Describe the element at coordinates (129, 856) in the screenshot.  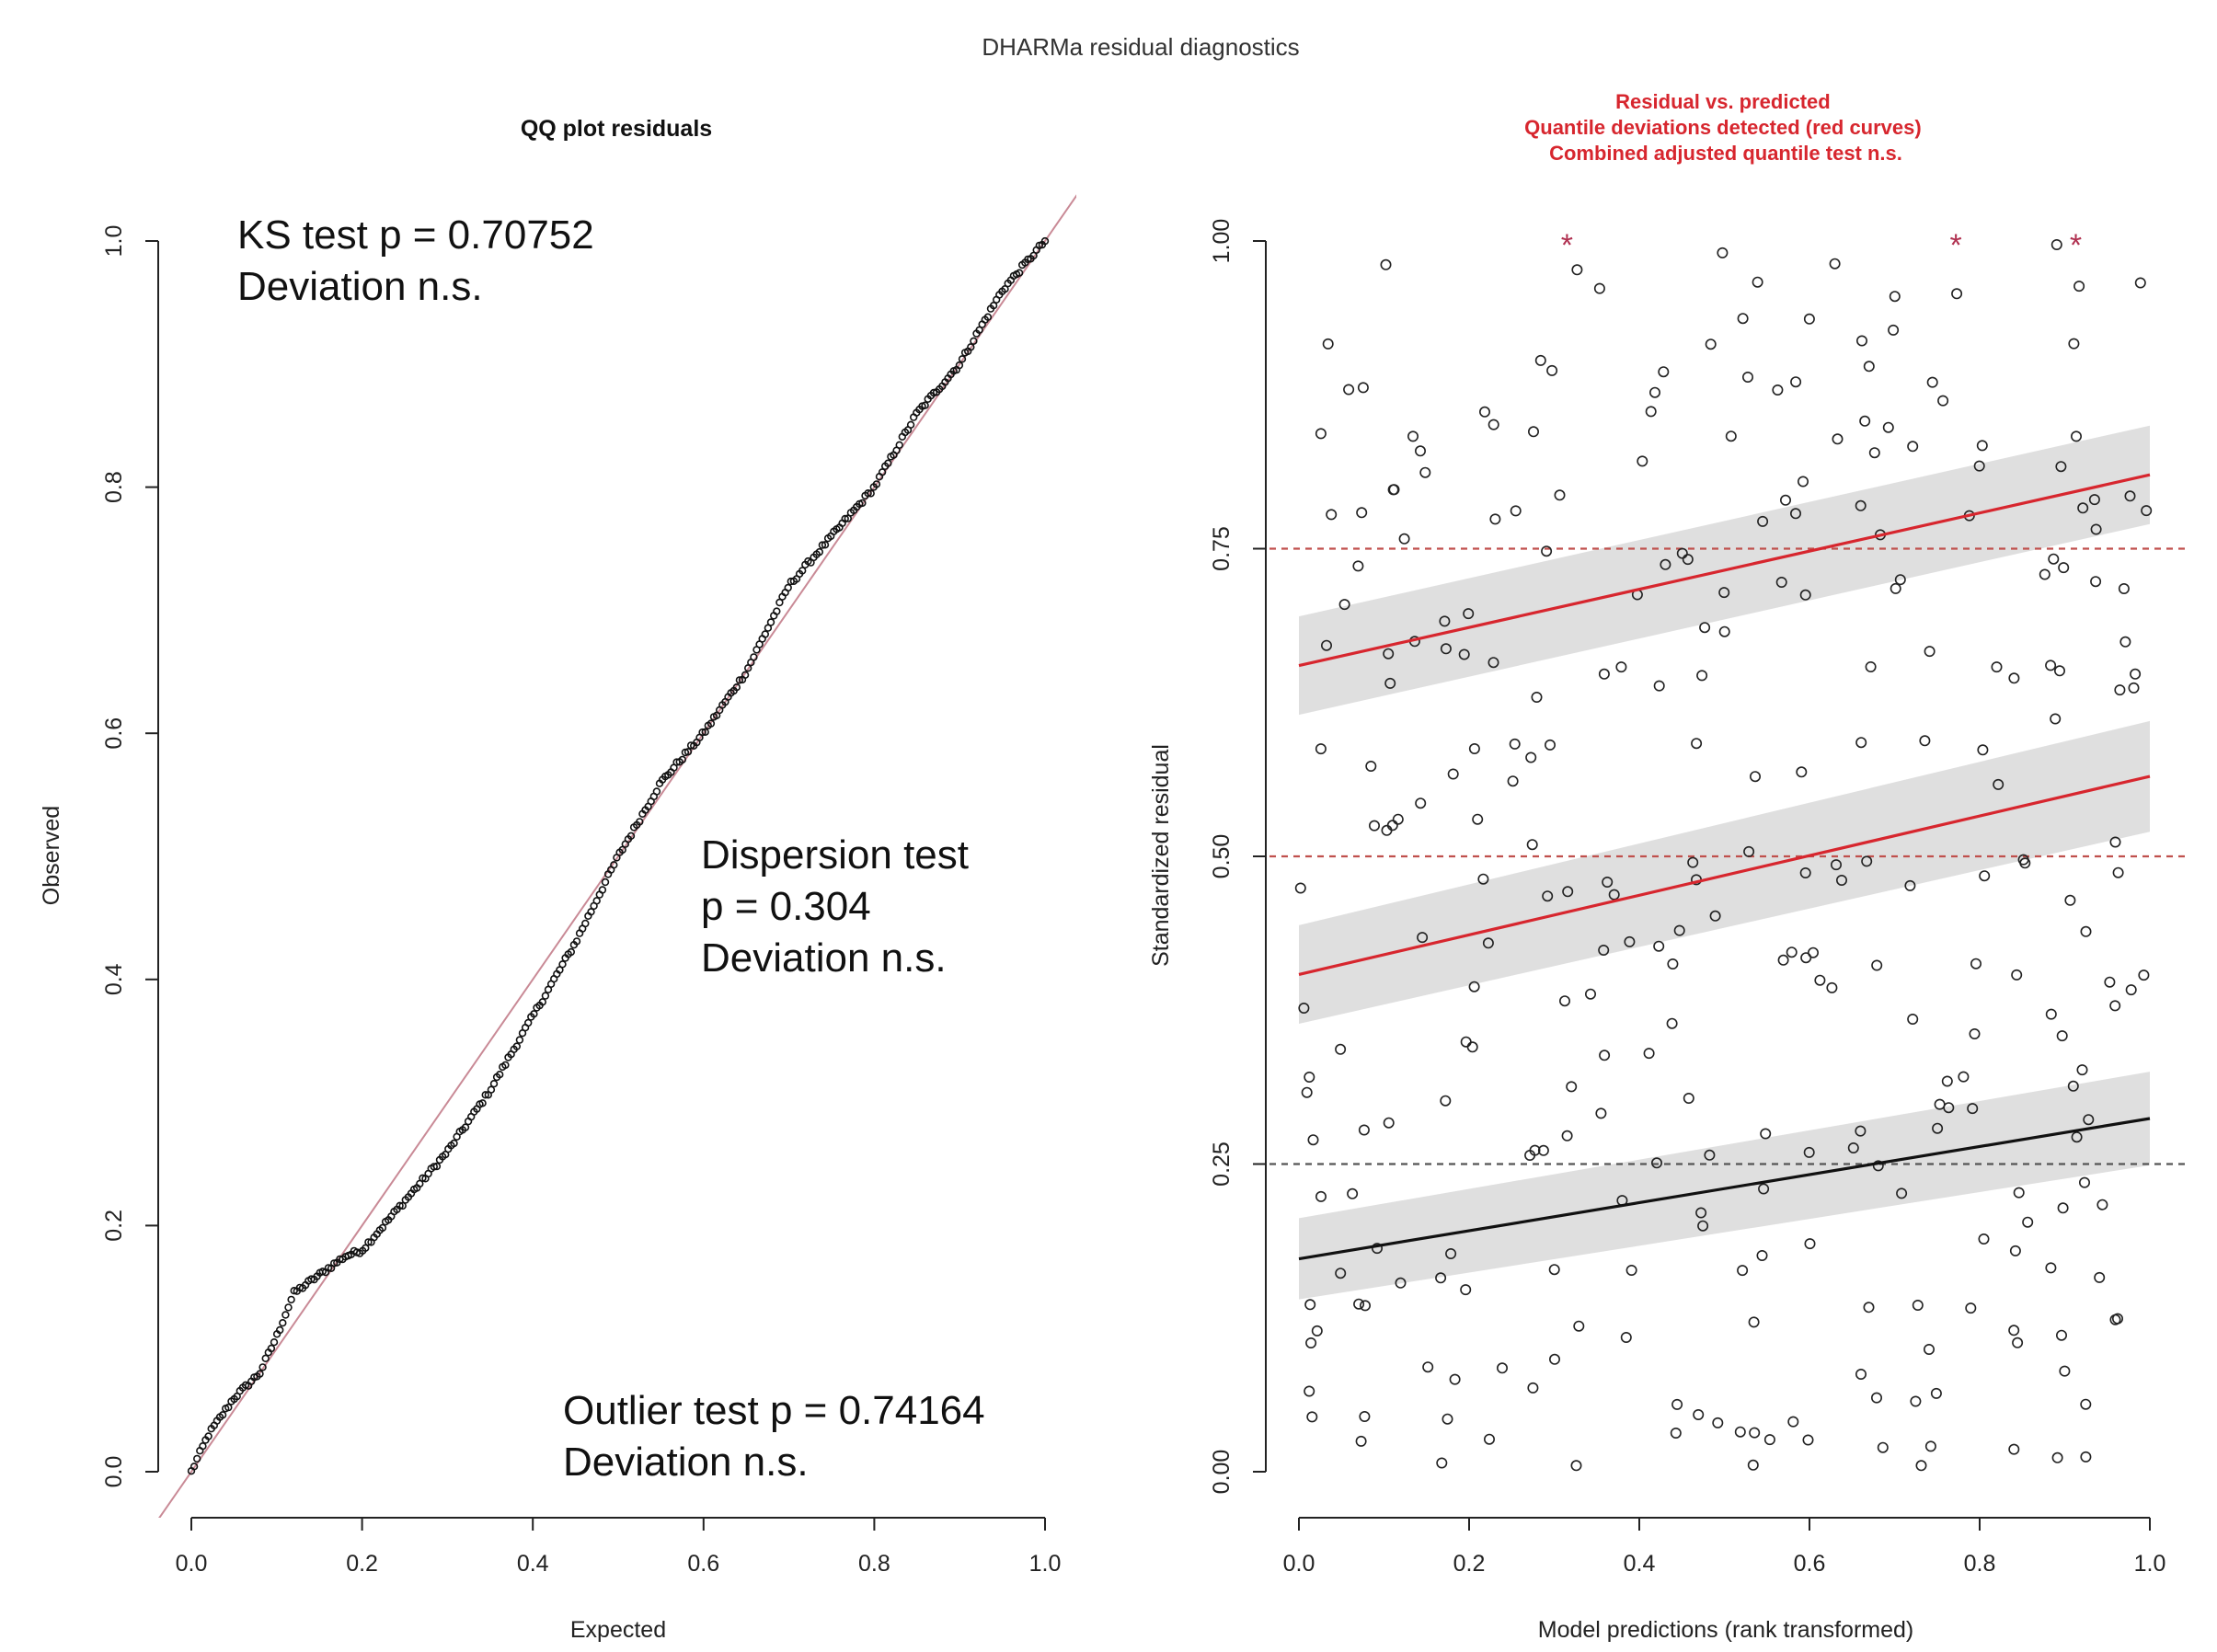
I see `qq-y-ticks: 0.0 0.2 0.4 0.6 0.8 1.0` at that location.